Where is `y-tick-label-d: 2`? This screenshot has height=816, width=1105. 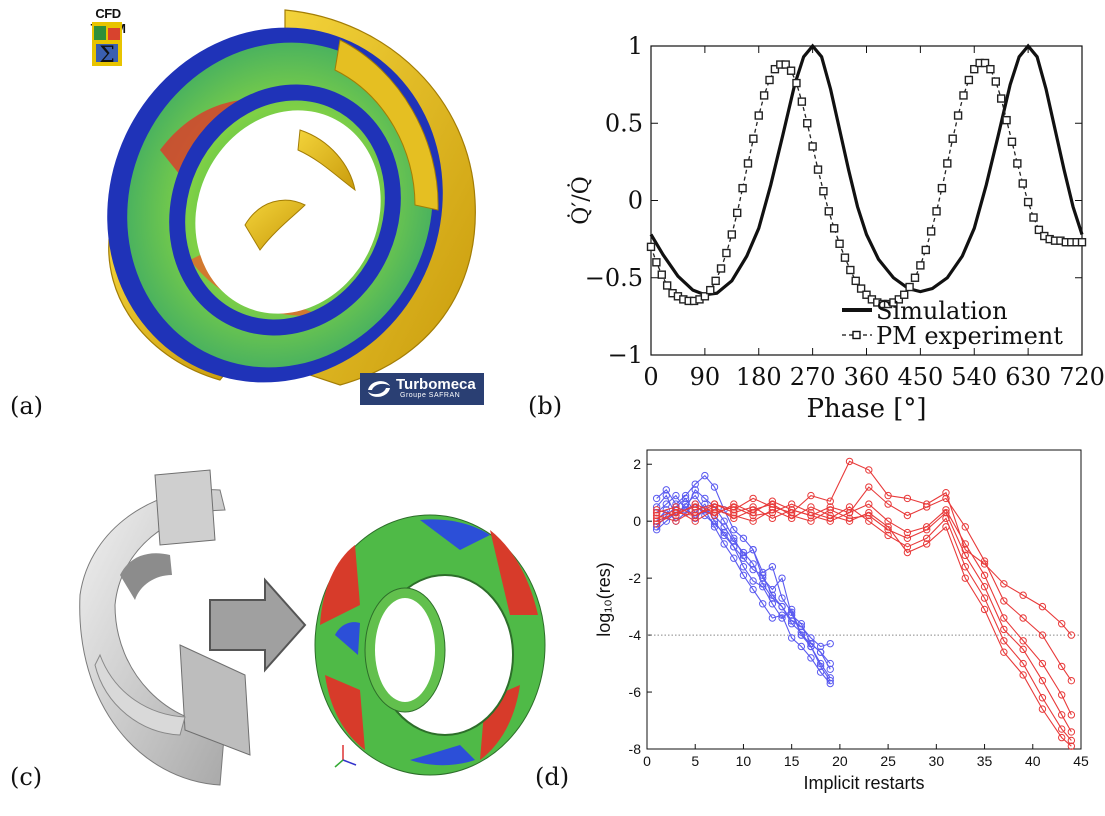 y-tick-label-d: 2 is located at coordinates (637, 464).